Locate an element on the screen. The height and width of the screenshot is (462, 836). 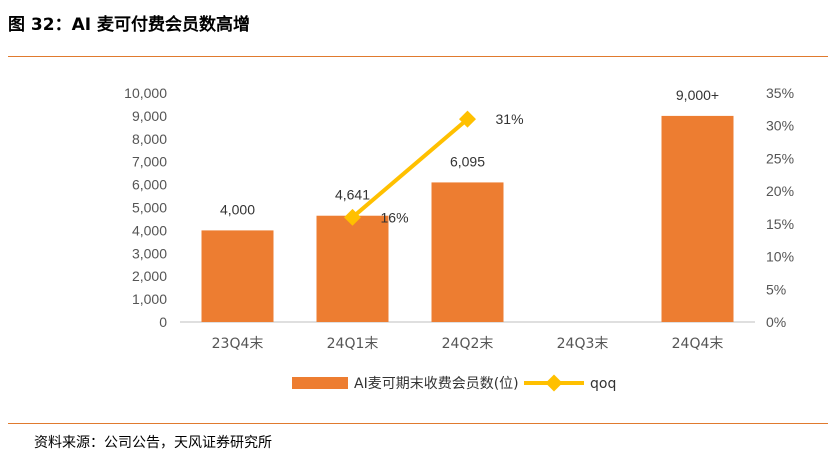
top-divider is located at coordinates (418, 56).